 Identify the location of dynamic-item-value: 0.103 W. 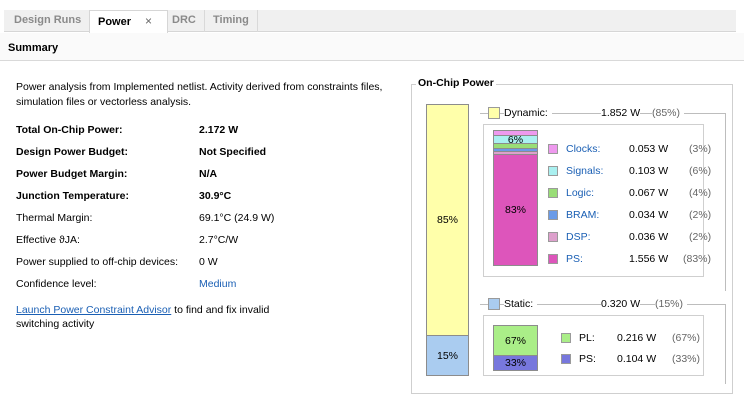
(649, 171).